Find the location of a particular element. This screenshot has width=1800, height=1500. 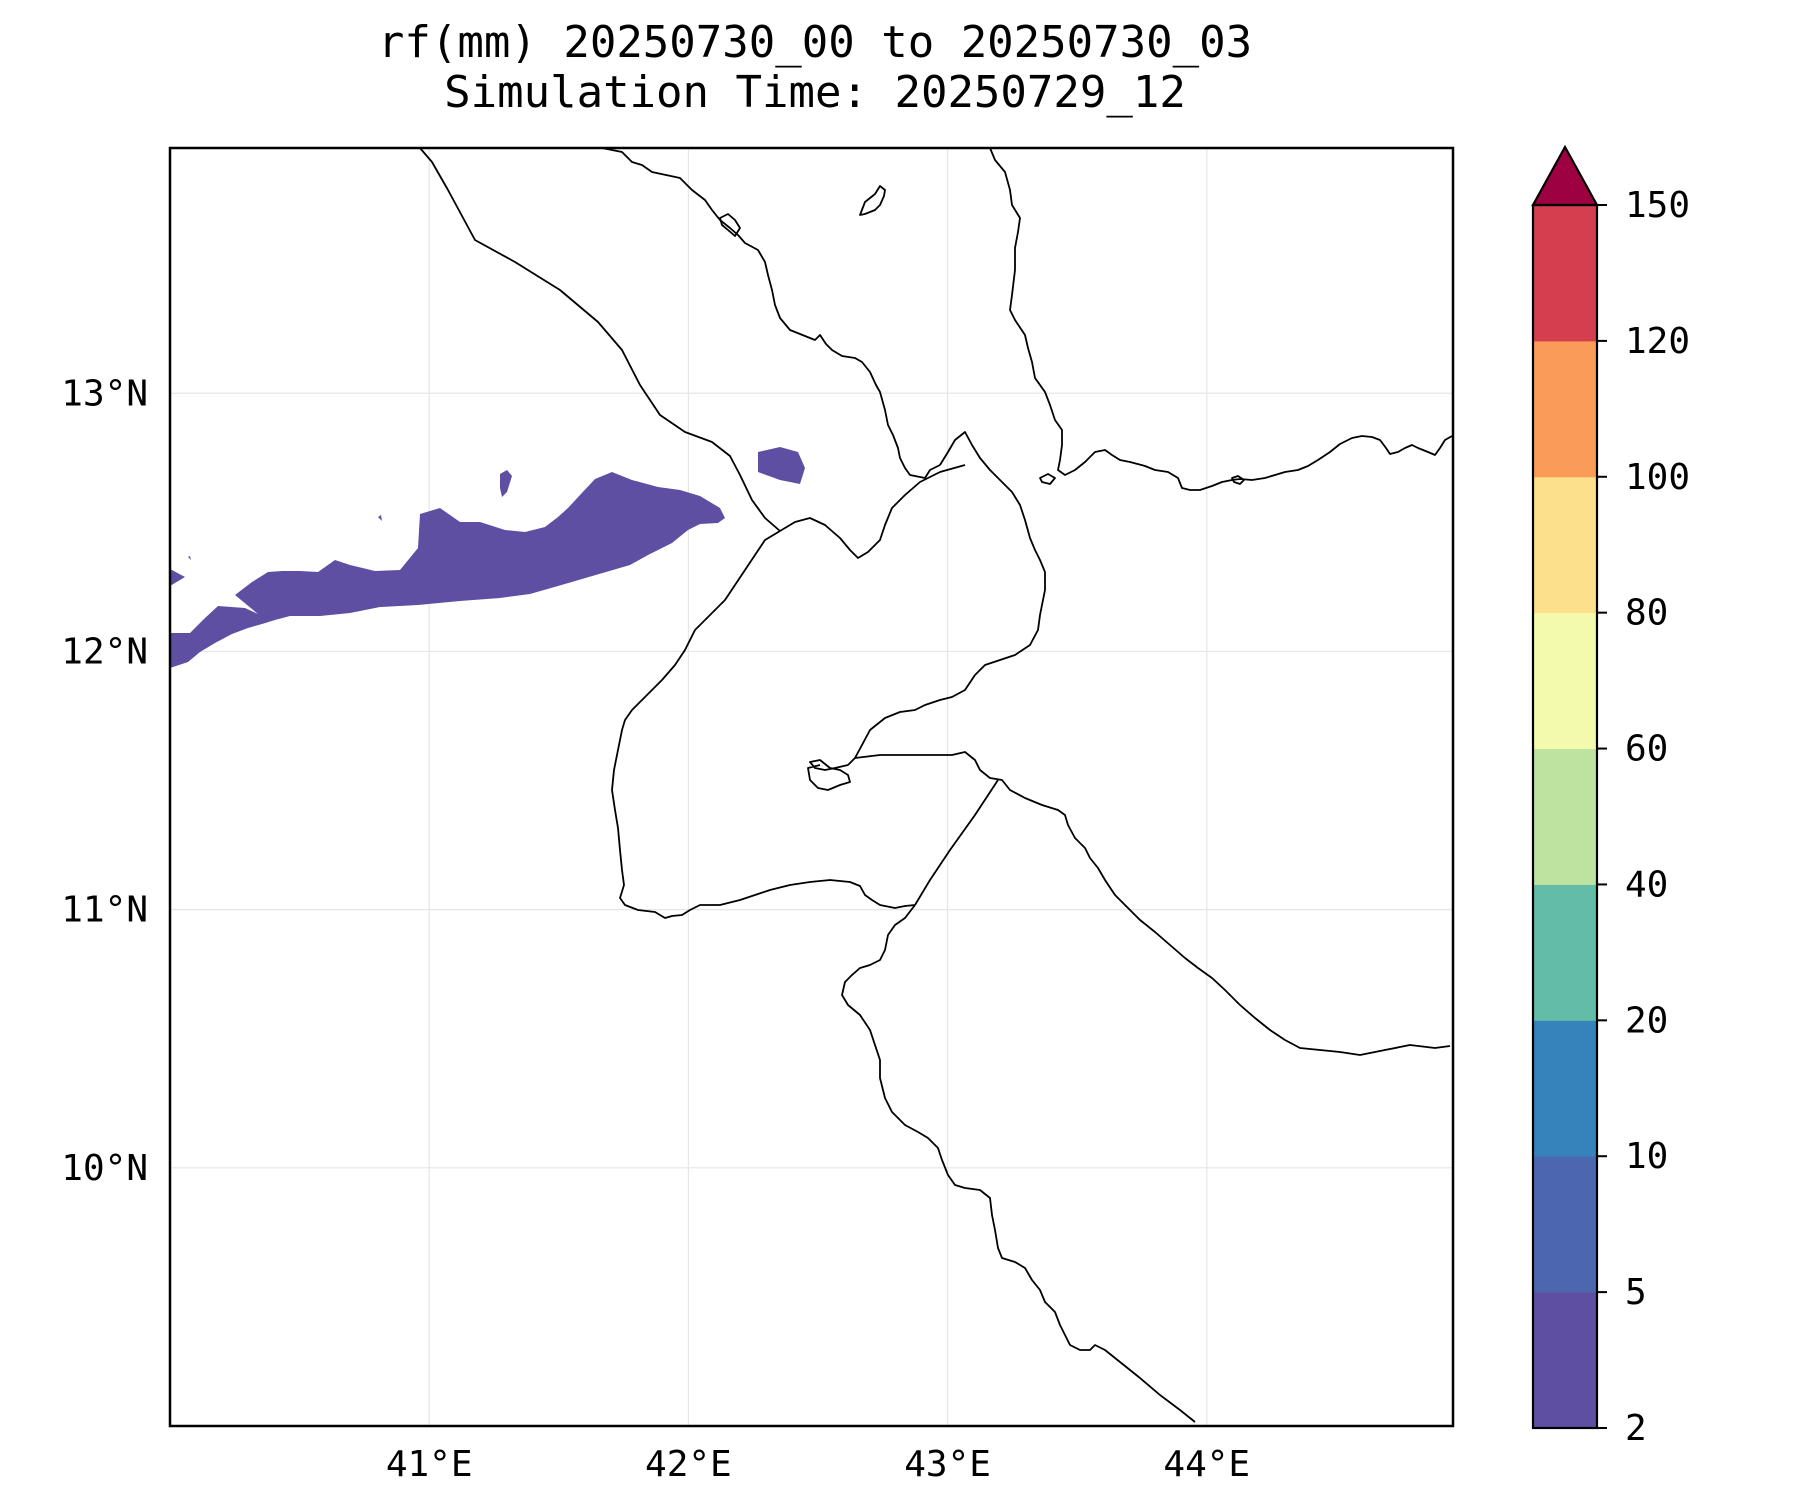

colorbar-tick-label: 20 is located at coordinates (1646, 1020).